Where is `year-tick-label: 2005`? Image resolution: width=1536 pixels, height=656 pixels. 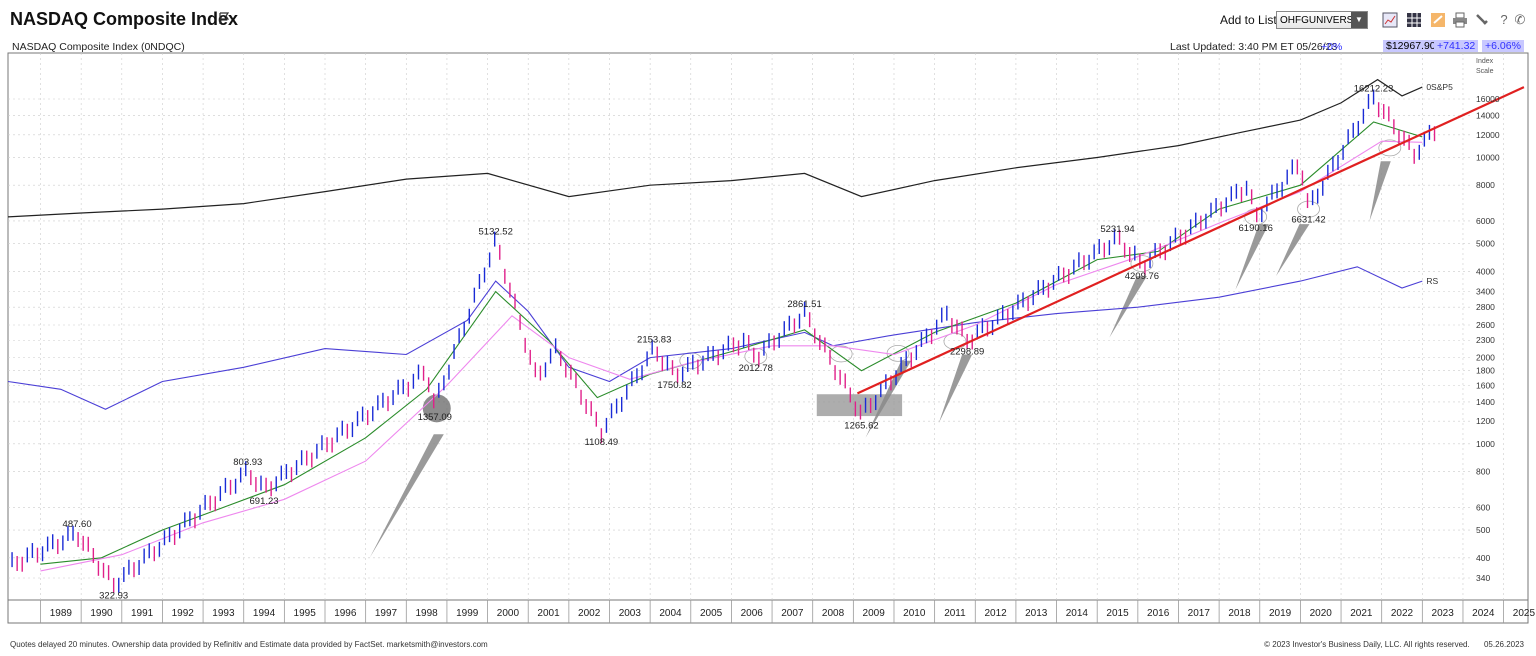 year-tick-label: 2005 is located at coordinates (711, 613).